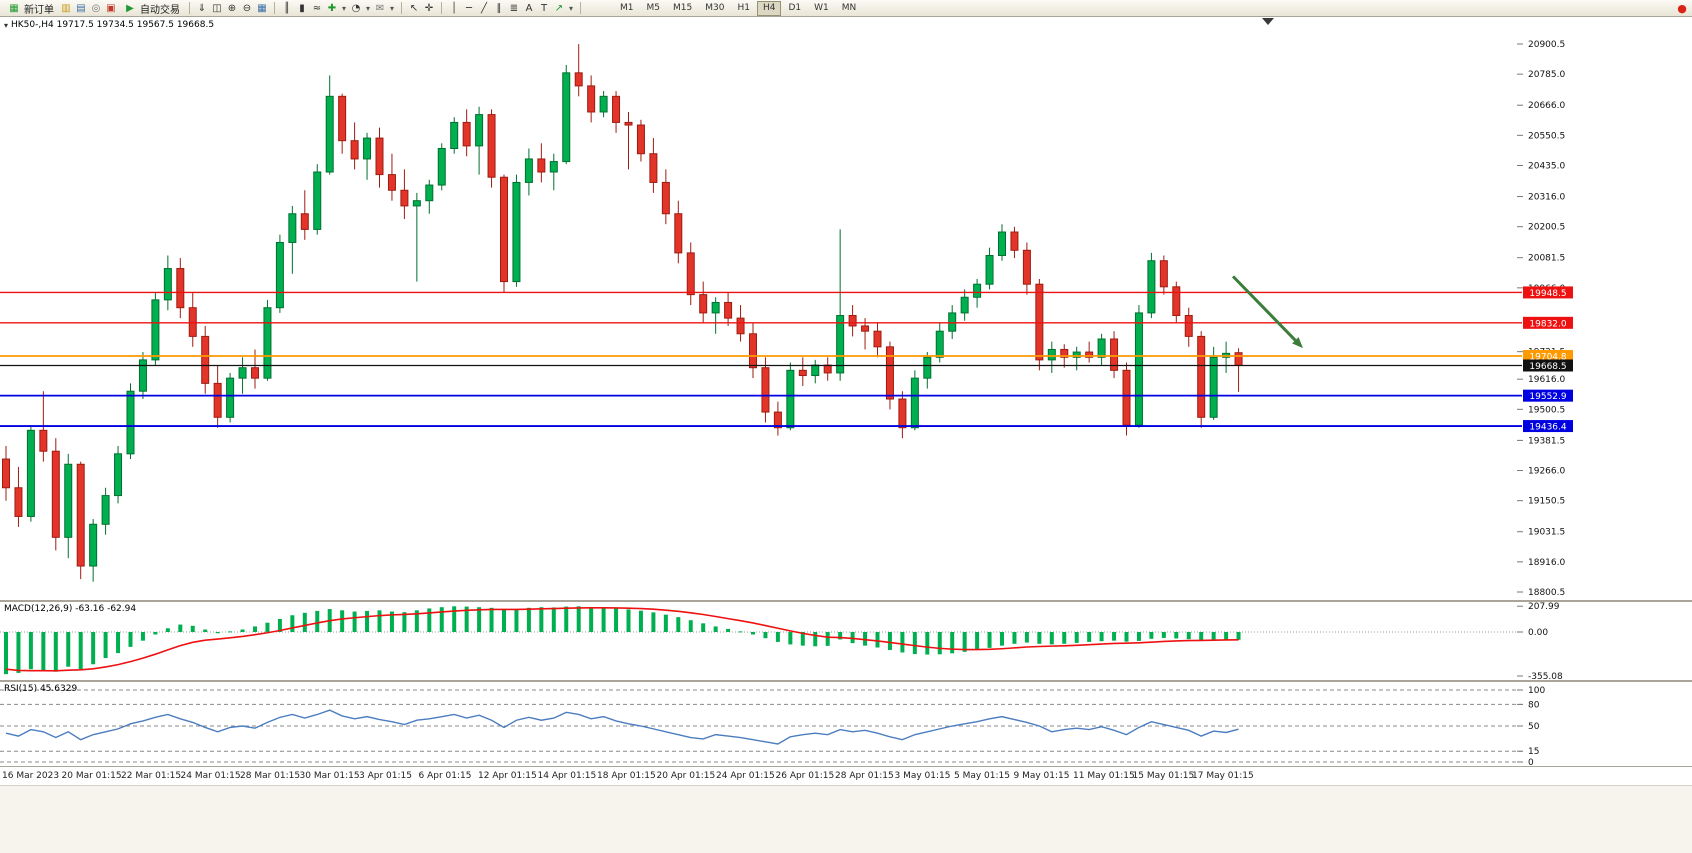  What do you see at coordinates (270, 776) in the screenshot?
I see `x-axis-label: 28 Mar 01:15` at bounding box center [270, 776].